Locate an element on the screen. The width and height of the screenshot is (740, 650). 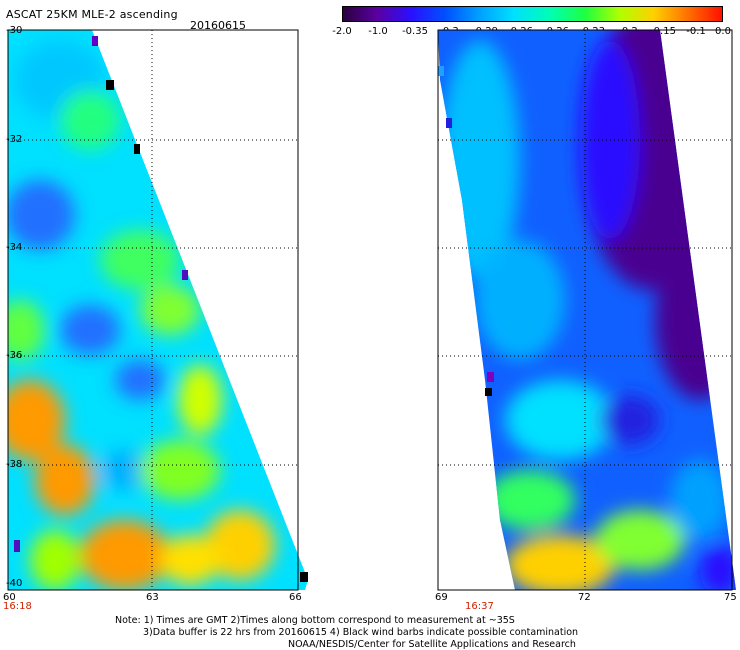
lon-label: 72 is located at coordinates (584, 597).